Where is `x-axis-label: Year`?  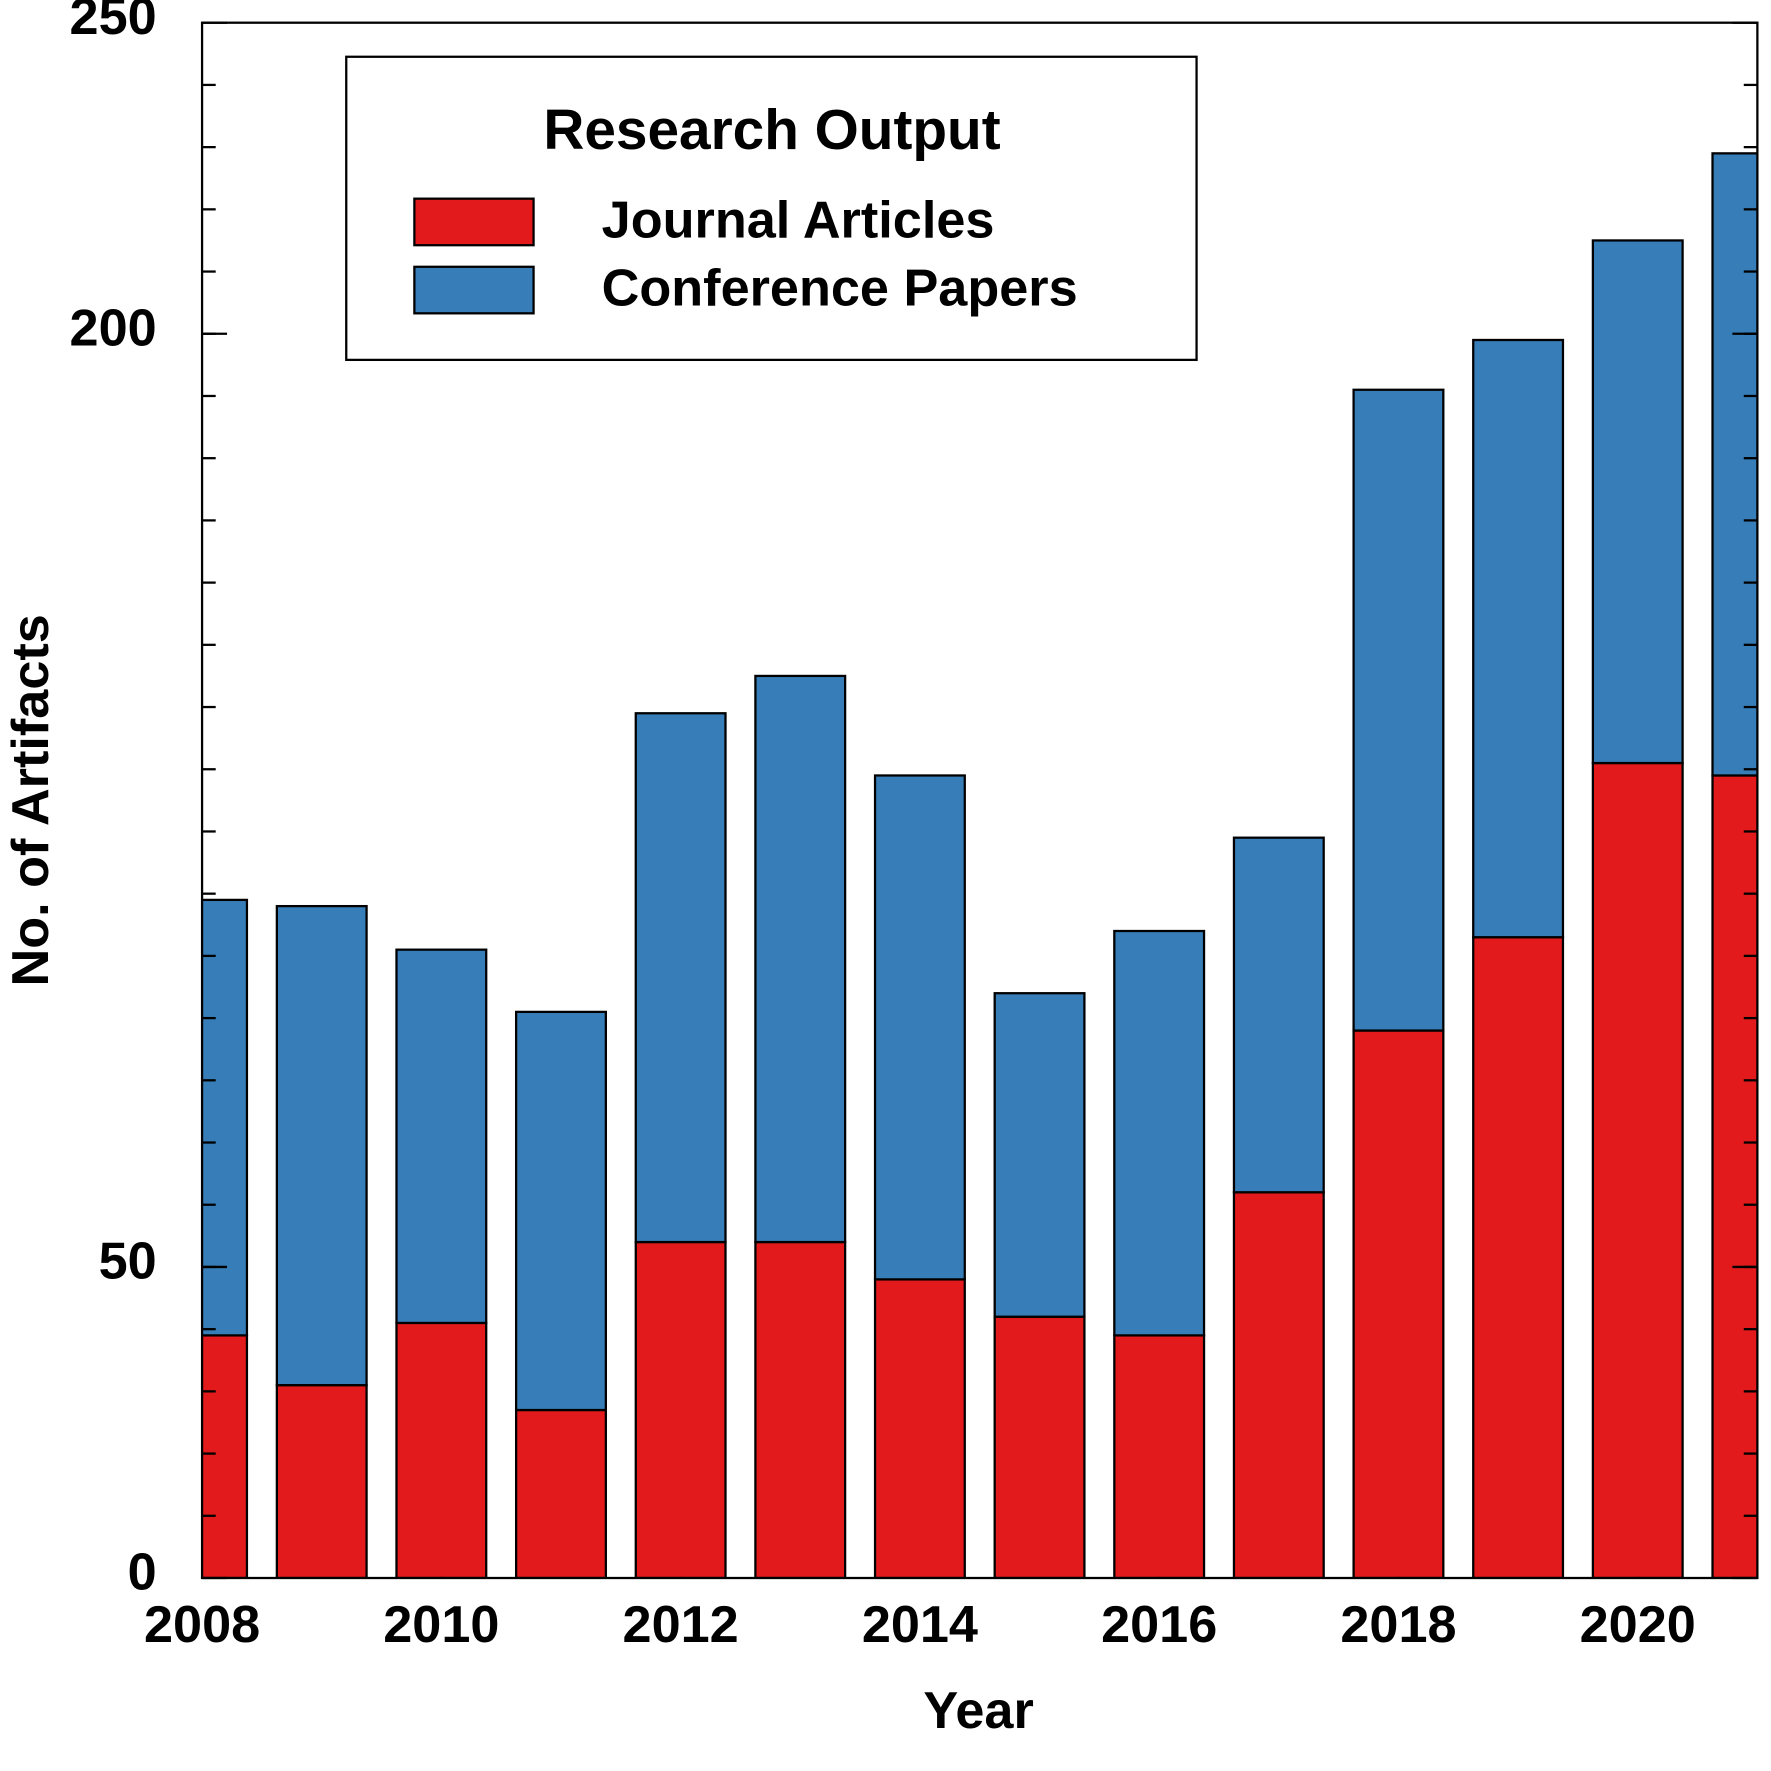 x-axis-label: Year is located at coordinates (978, 1711).